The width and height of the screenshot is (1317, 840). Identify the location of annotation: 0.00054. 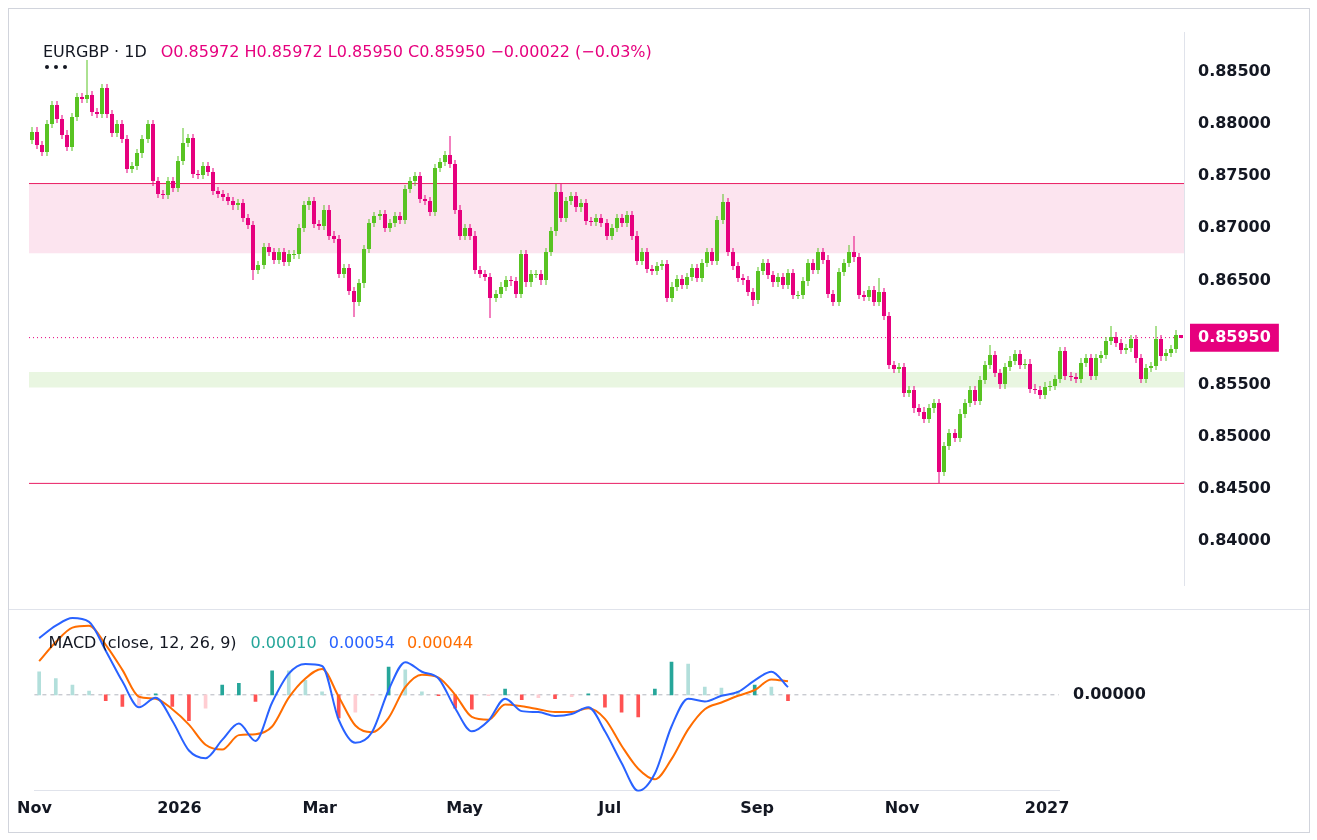
(361, 643).